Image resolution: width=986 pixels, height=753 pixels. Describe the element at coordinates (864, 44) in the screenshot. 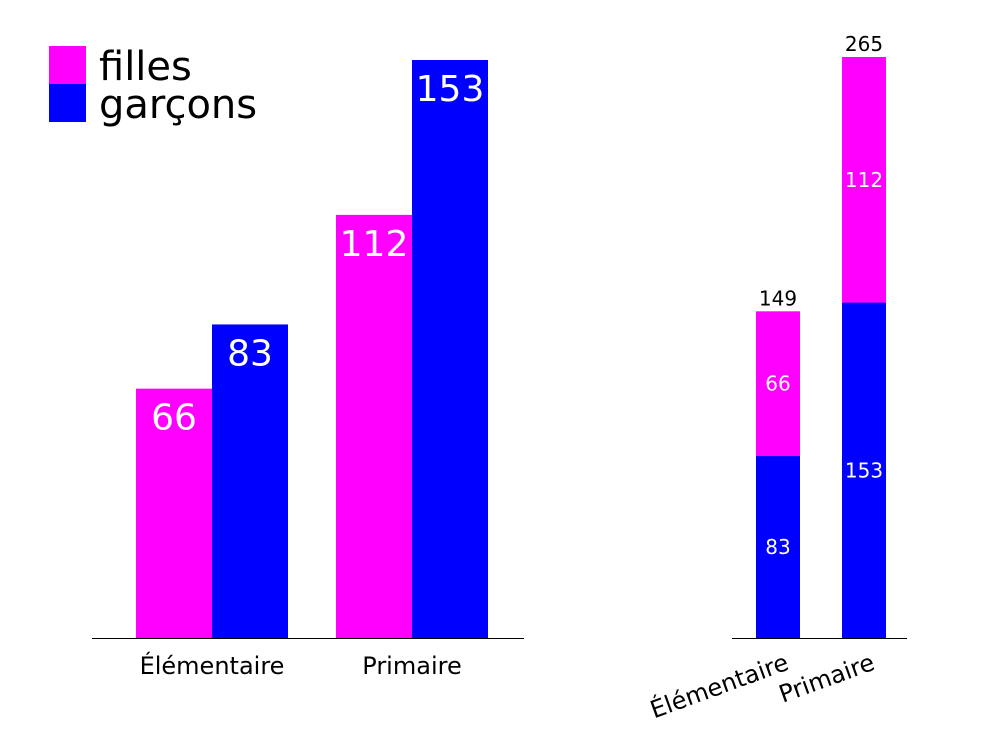

I see `total-label-primaire: 265` at that location.